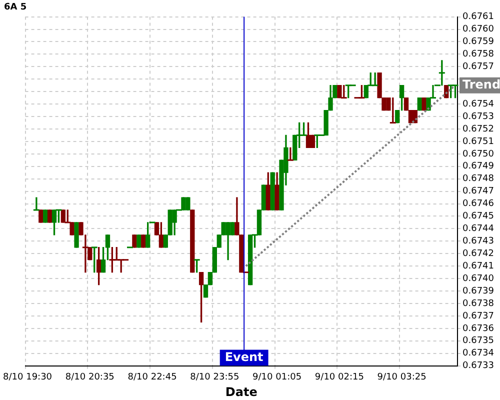 Image resolution: width=500 pixels, height=400 pixels. Describe the element at coordinates (478, 104) in the screenshot. I see `y-tick-label: 0.6754` at that location.